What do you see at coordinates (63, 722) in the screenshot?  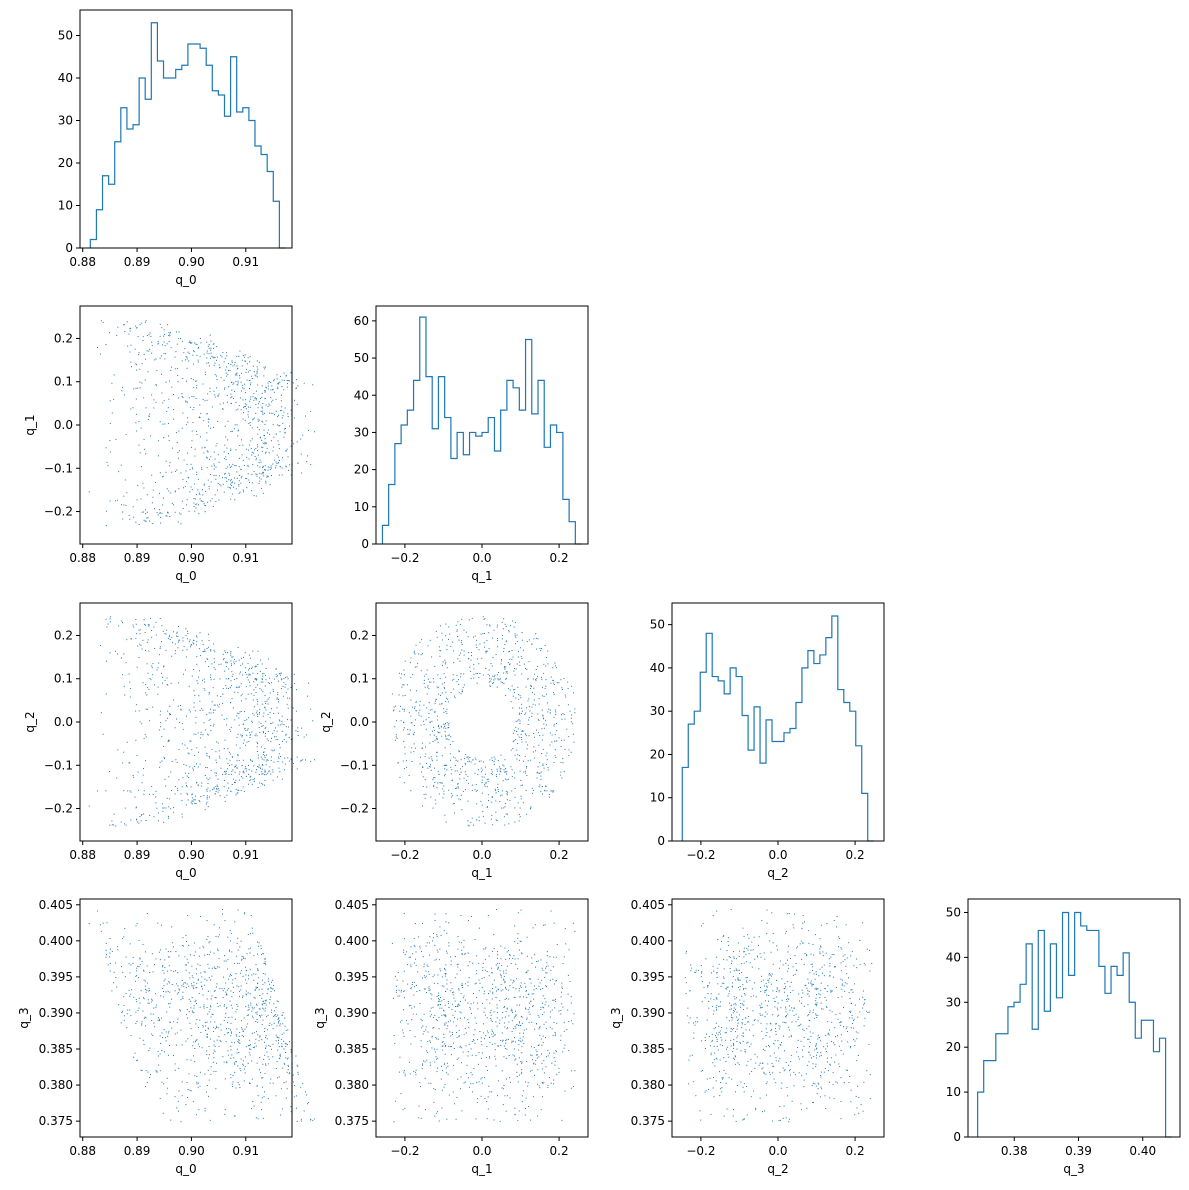 I see `y-tick-label: 0.0` at bounding box center [63, 722].